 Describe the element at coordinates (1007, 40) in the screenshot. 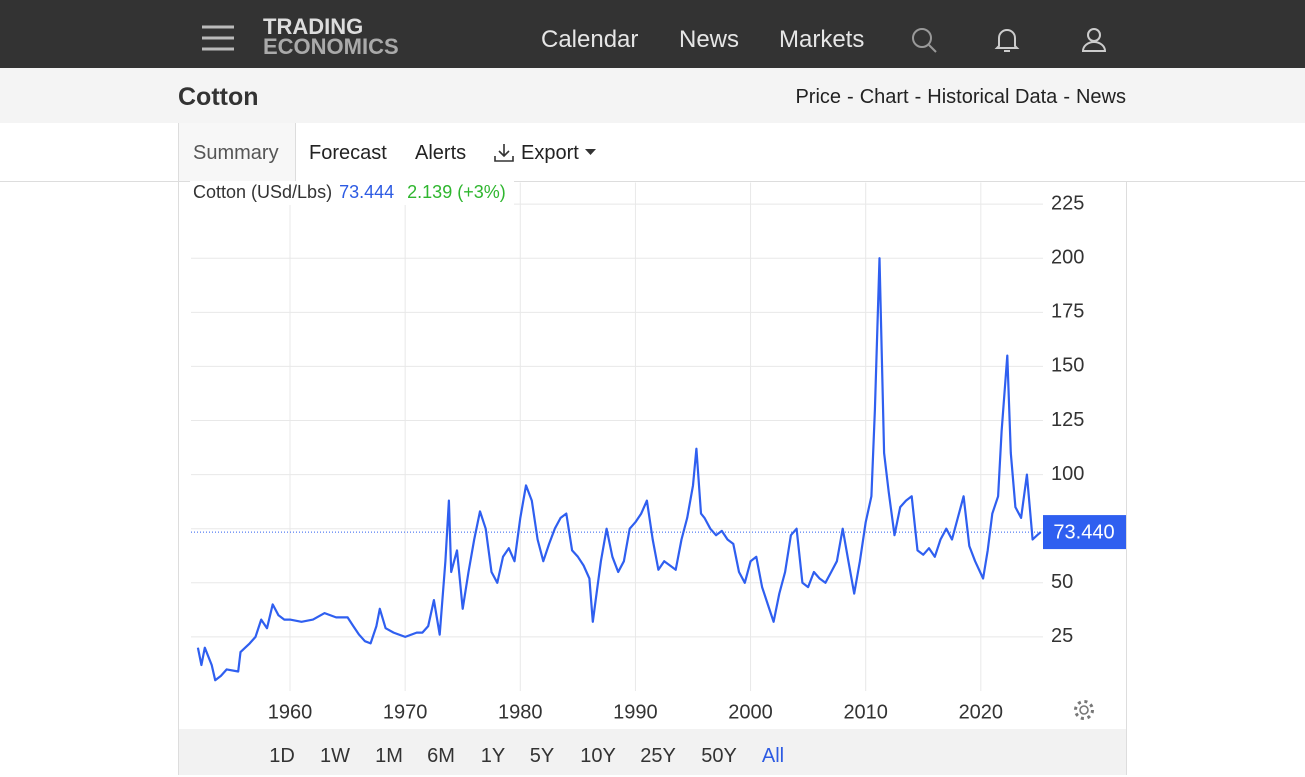

I see `bell-icon` at that location.